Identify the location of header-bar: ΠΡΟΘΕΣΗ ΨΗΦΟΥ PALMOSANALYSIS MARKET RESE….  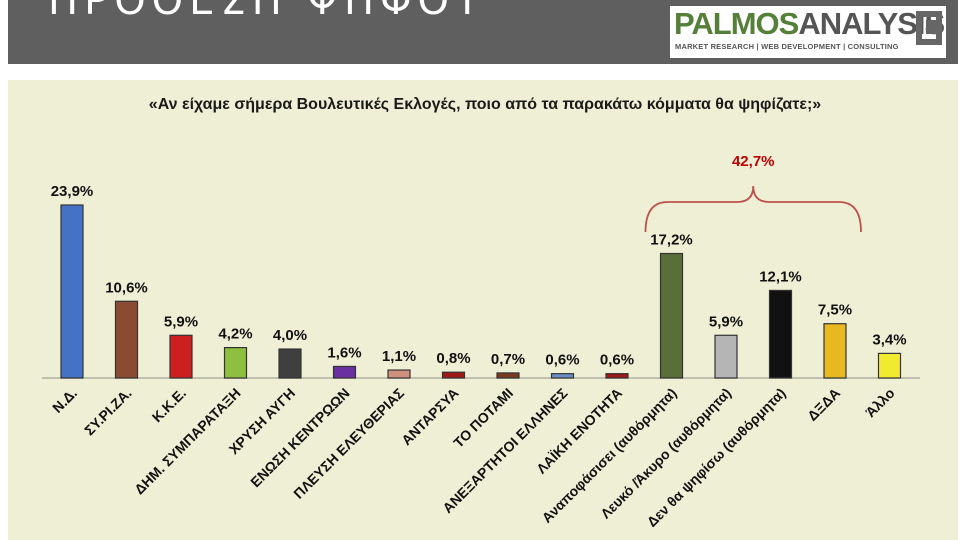
(483, 32).